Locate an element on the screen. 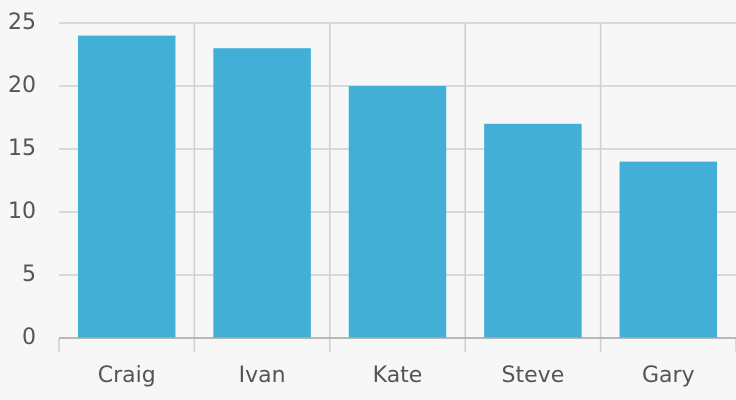 The image size is (736, 400). y-tick-label: 5 is located at coordinates (29, 274).